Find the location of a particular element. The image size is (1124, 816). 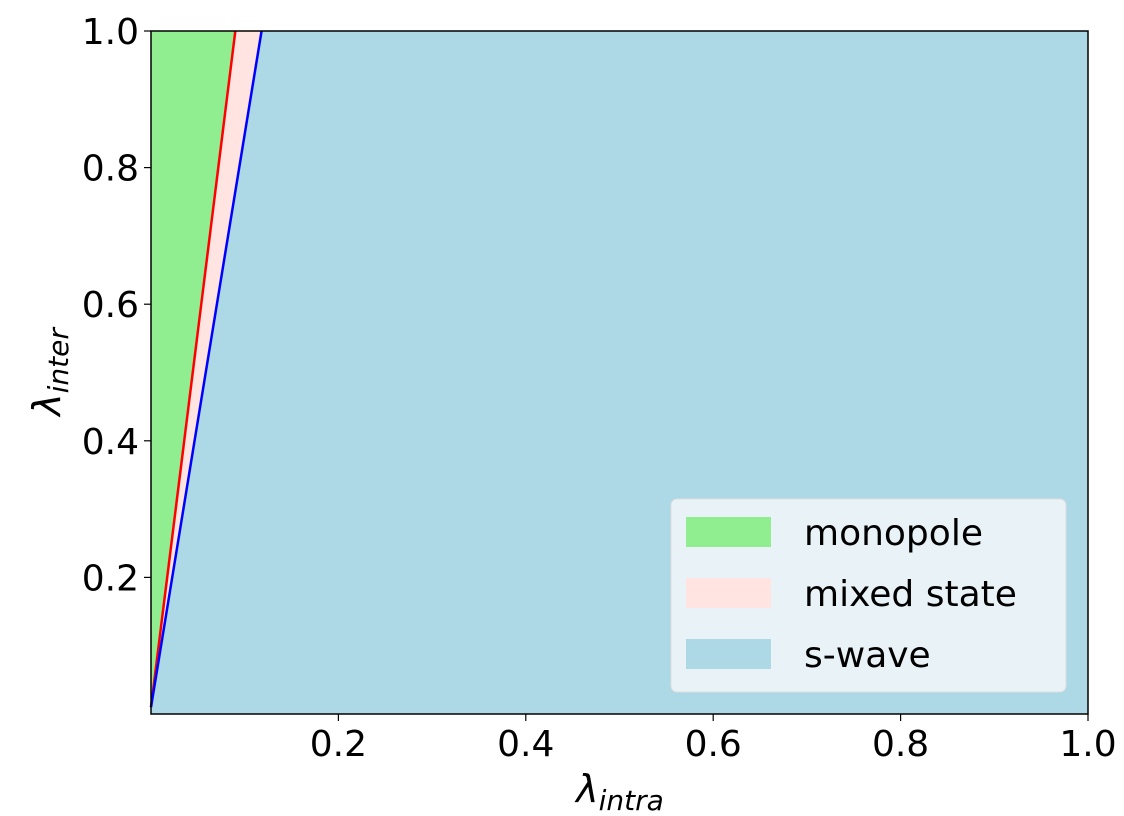

y-tick-label: 1.0 is located at coordinates (110, 32).